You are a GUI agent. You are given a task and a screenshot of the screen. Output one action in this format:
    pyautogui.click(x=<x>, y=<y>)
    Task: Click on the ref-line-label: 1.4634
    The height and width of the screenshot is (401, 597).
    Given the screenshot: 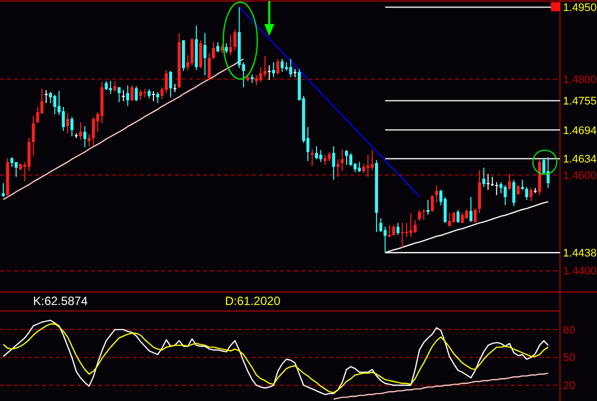 What is the action you would take?
    pyautogui.click(x=580, y=160)
    